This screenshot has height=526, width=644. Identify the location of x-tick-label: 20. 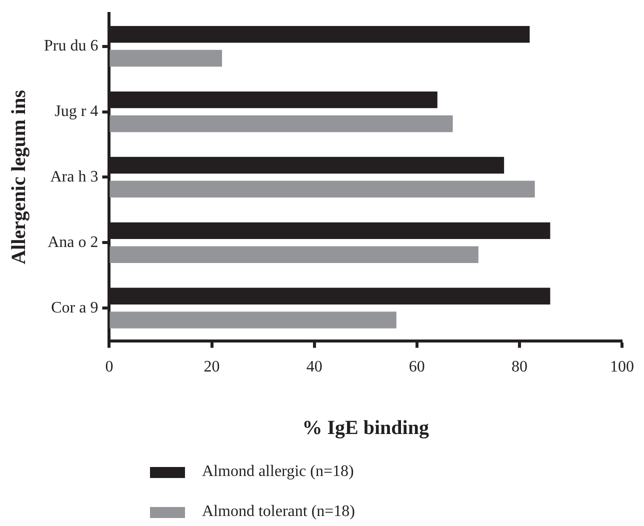
(212, 367).